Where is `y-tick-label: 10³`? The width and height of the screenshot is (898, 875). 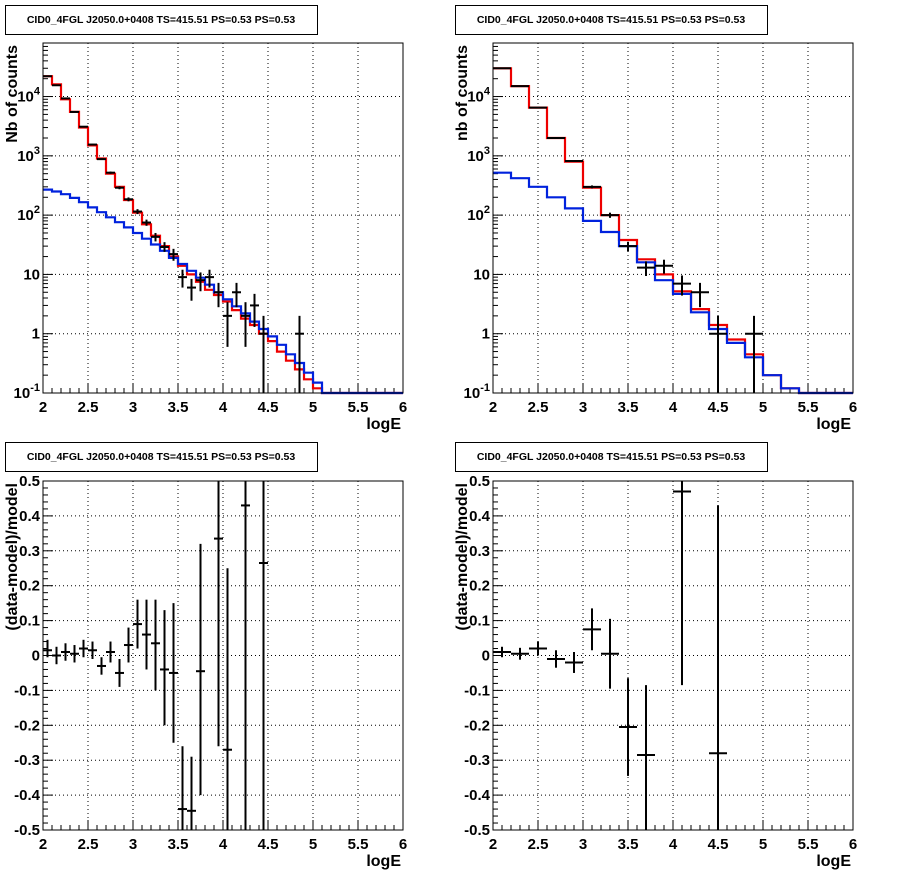
y-tick-label: 10³ is located at coordinates (28, 155).